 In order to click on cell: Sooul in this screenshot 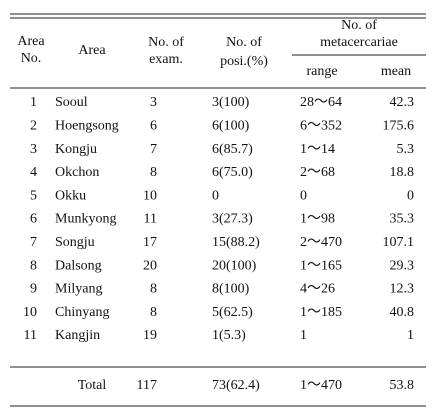, I will do `click(71, 102)`.